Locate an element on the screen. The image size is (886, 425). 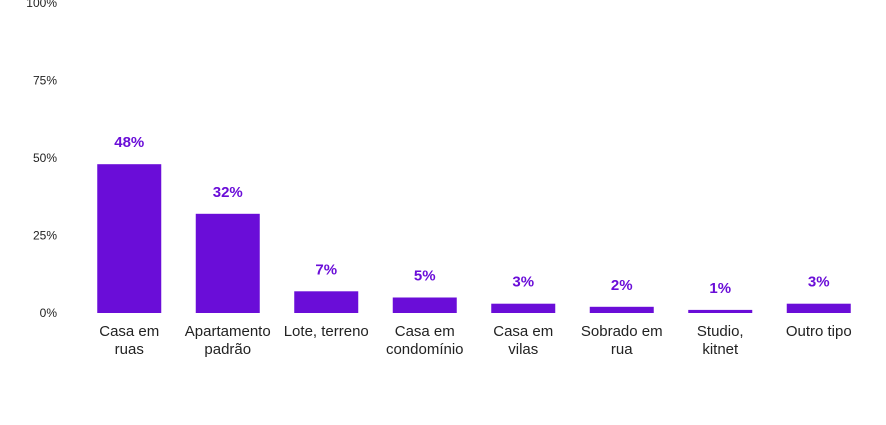
x-tick-label-line: rua is located at coordinates (622, 349).